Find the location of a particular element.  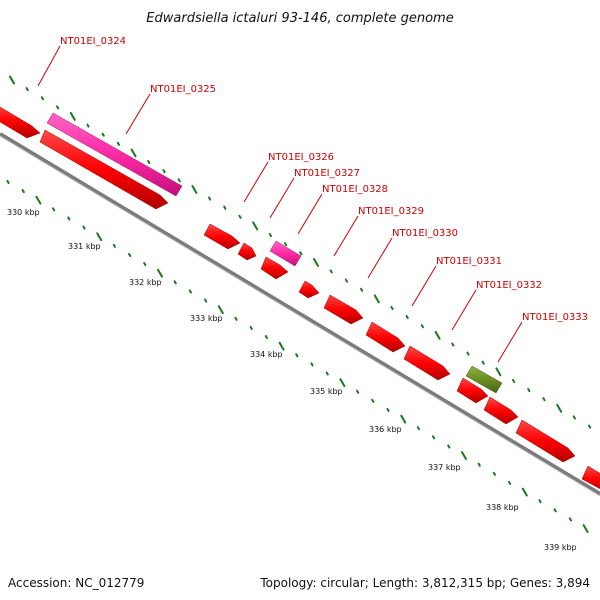

kbp-label: 333 kbp is located at coordinates (206, 318).